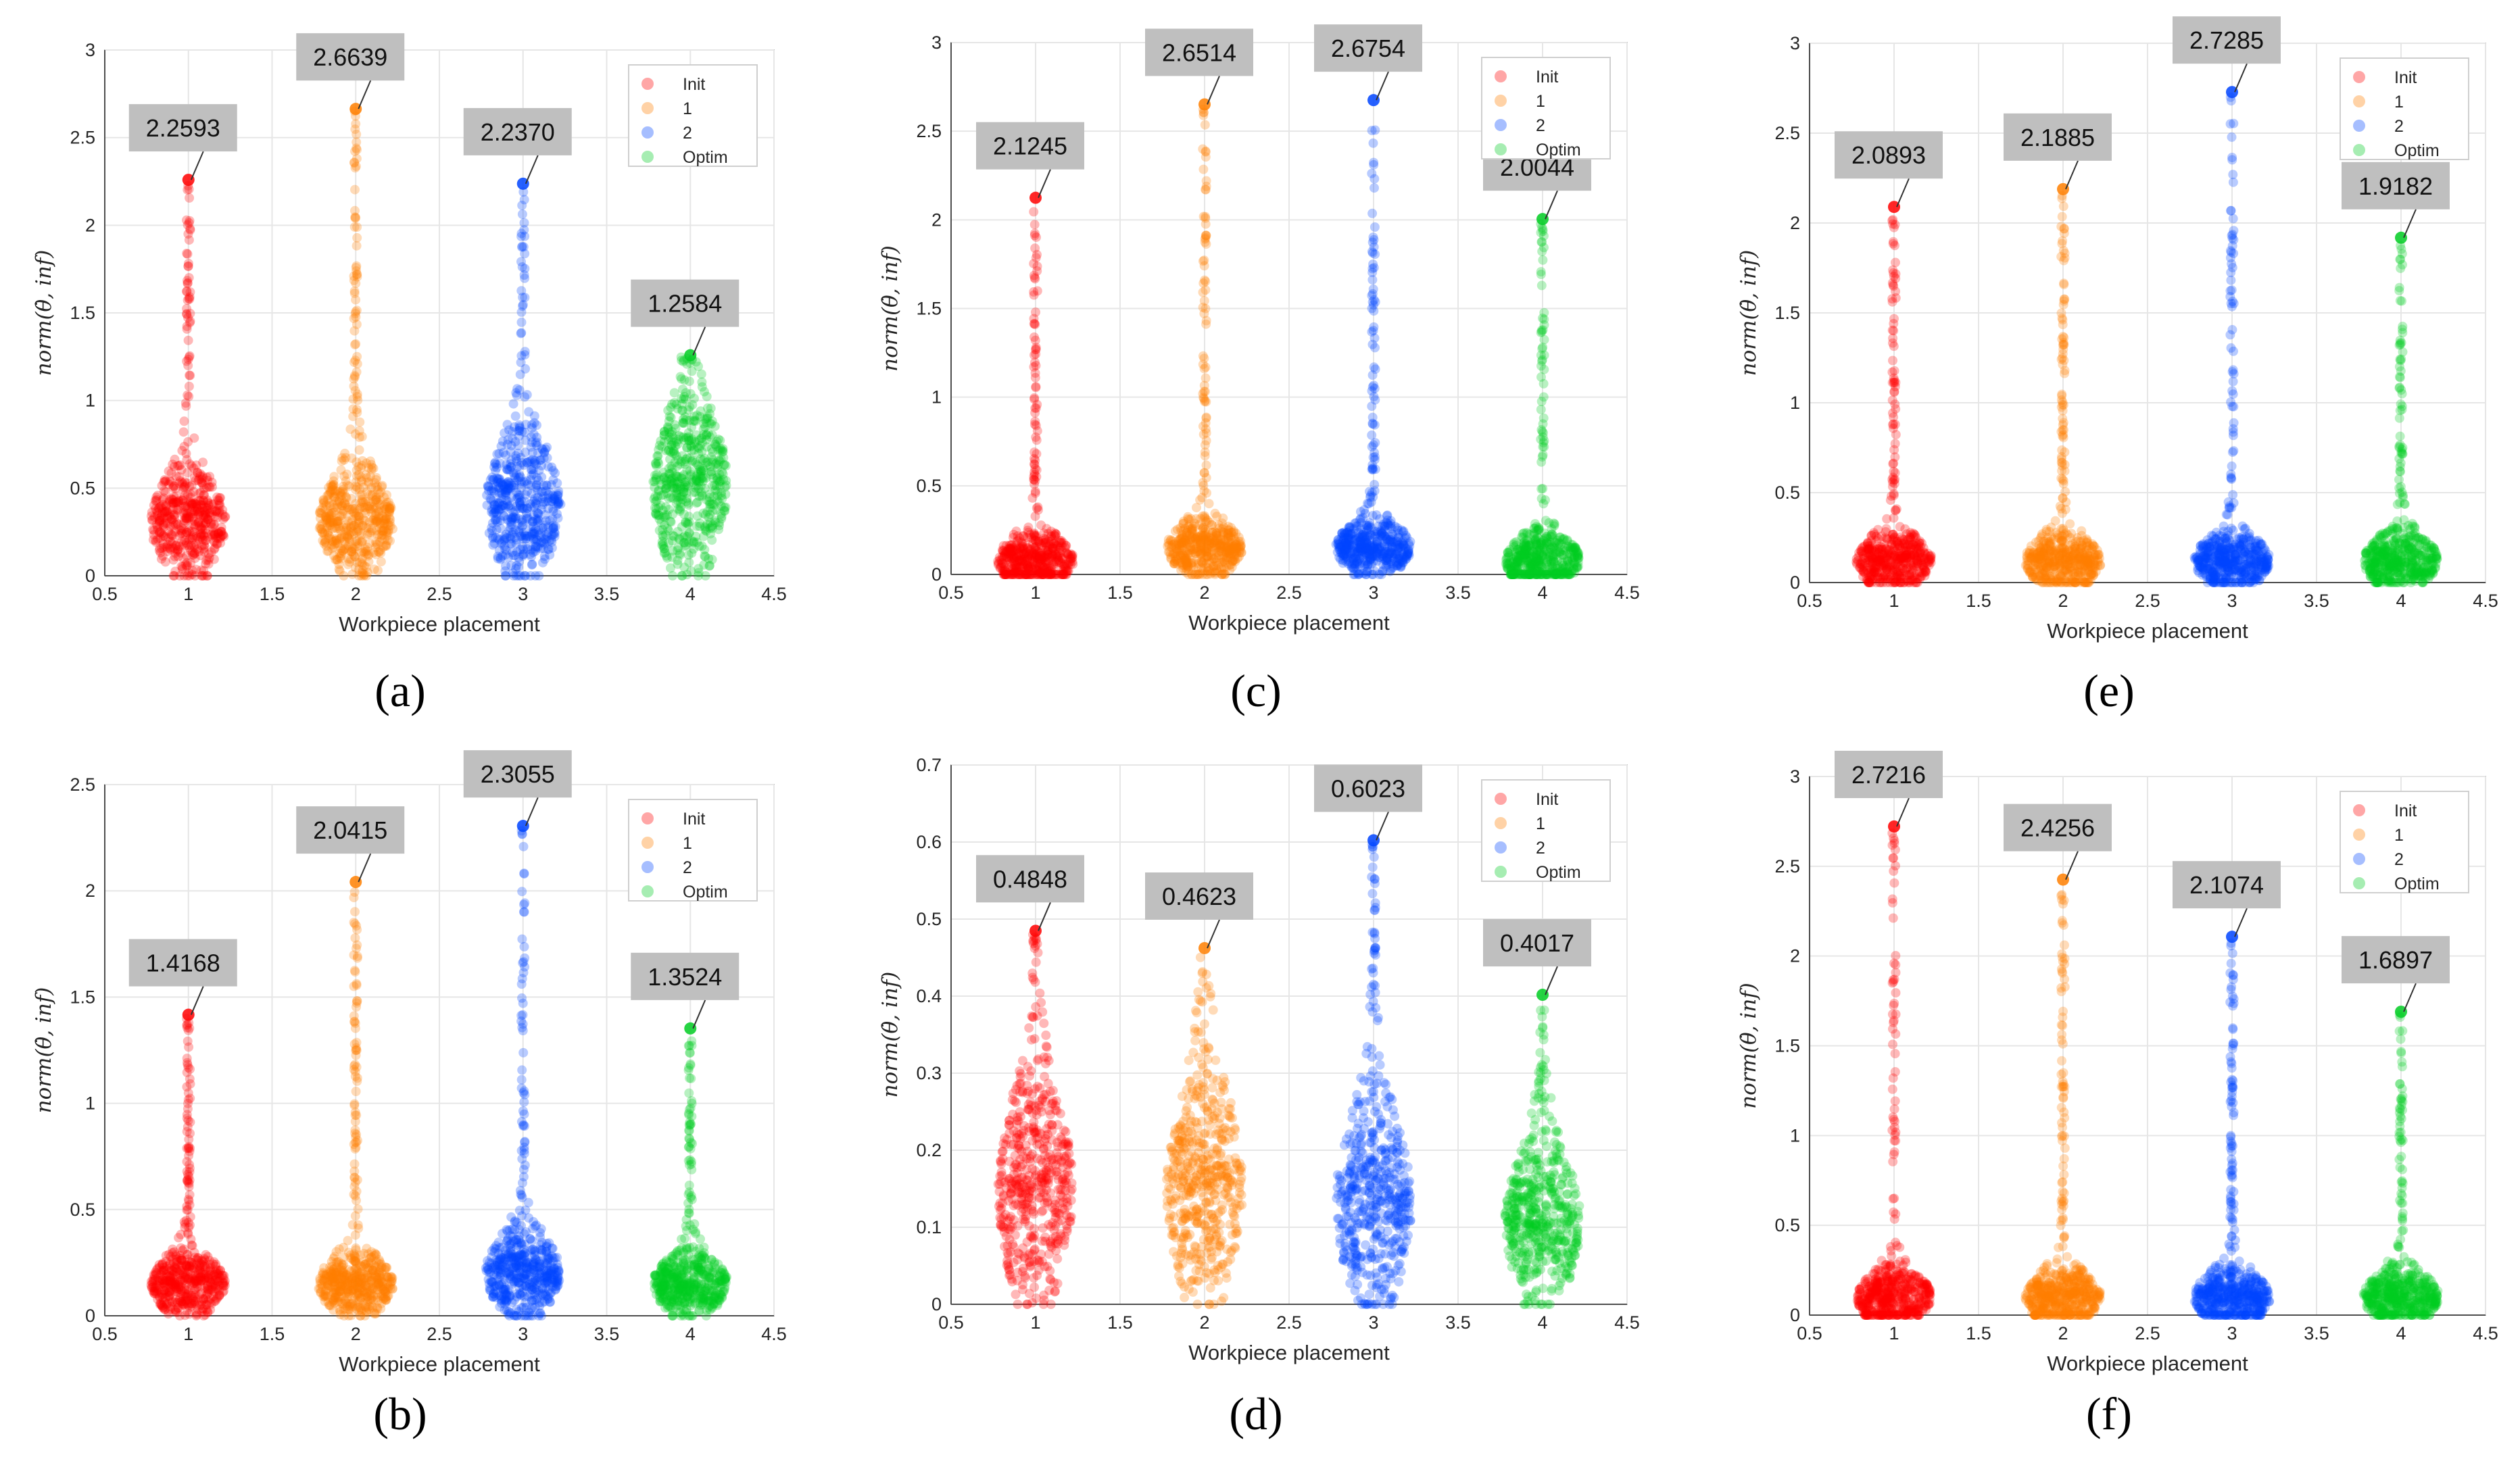 This screenshot has height=1480, width=2520. I want to click on annotation-max-value: 2.2370, so click(518, 132).